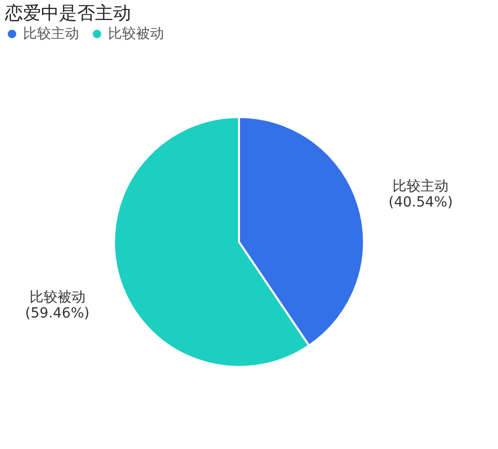  Describe the element at coordinates (51, 34) in the screenshot. I see `legend-label: 比较主动` at that location.